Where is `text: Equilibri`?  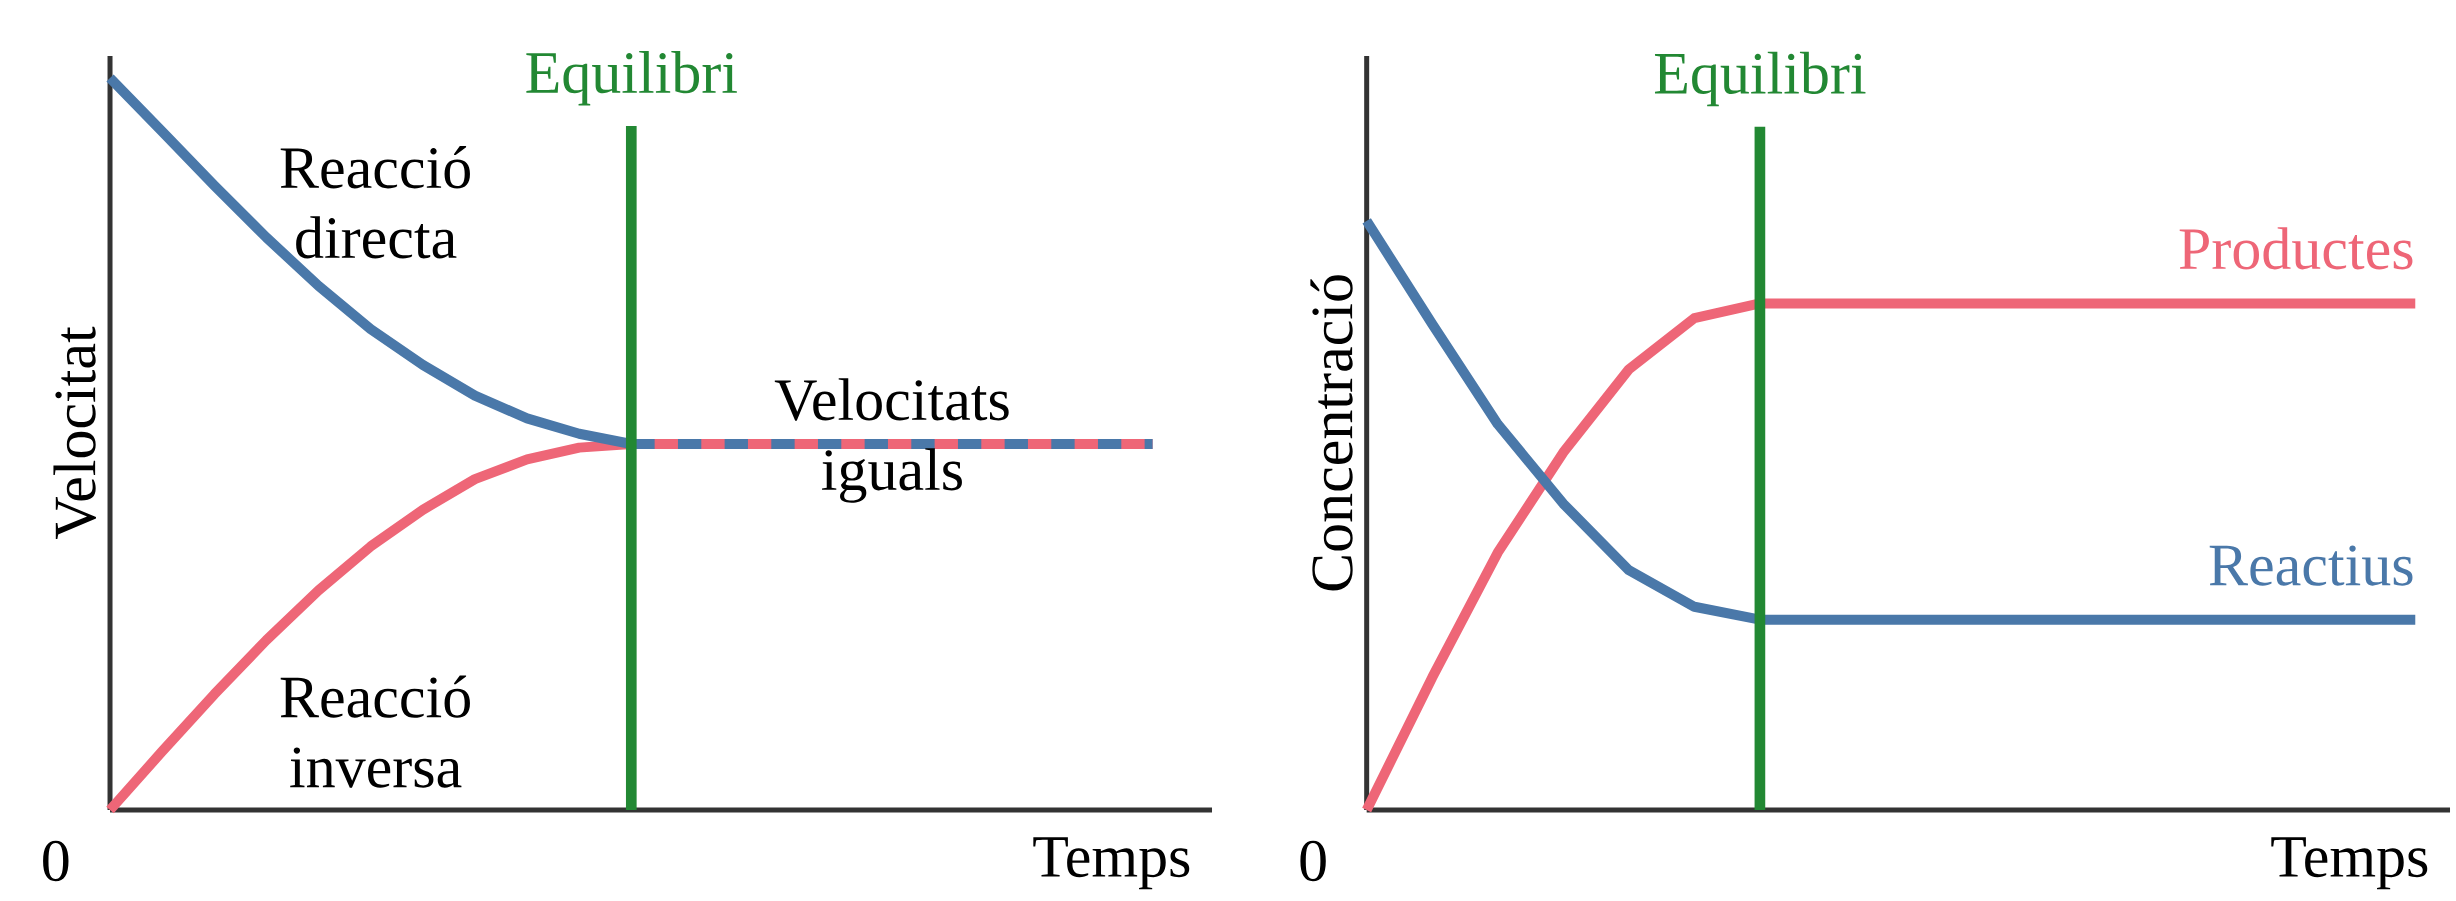
text: Equilibri is located at coordinates (1760, 79).